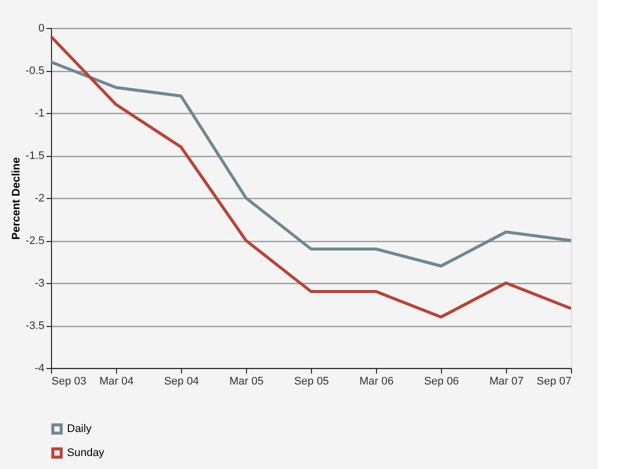 The height and width of the screenshot is (469, 624). Describe the element at coordinates (41, 28) in the screenshot. I see `y-tick-label: 0` at that location.